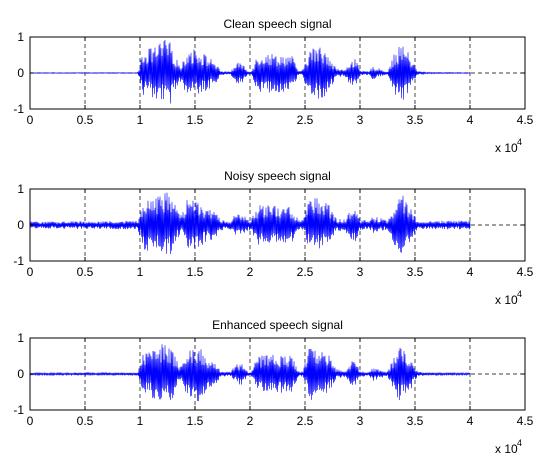  What do you see at coordinates (277, 176) in the screenshot?
I see `subplot-title: Noisy speech signal` at bounding box center [277, 176].